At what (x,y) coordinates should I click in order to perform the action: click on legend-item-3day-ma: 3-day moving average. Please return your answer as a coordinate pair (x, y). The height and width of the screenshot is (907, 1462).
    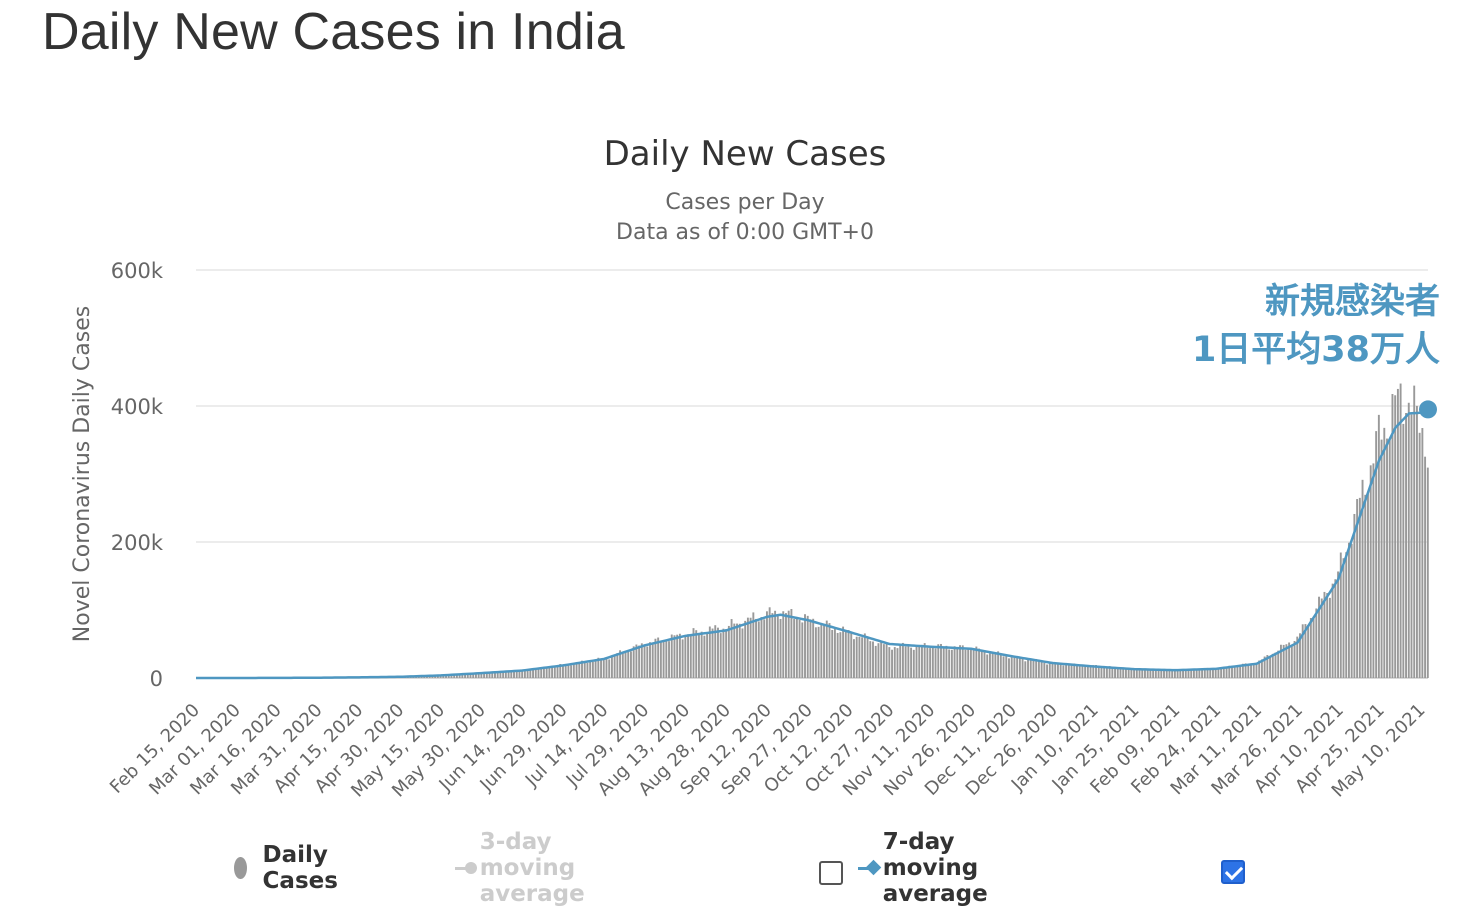
    Looking at the image, I should click on (529, 868).